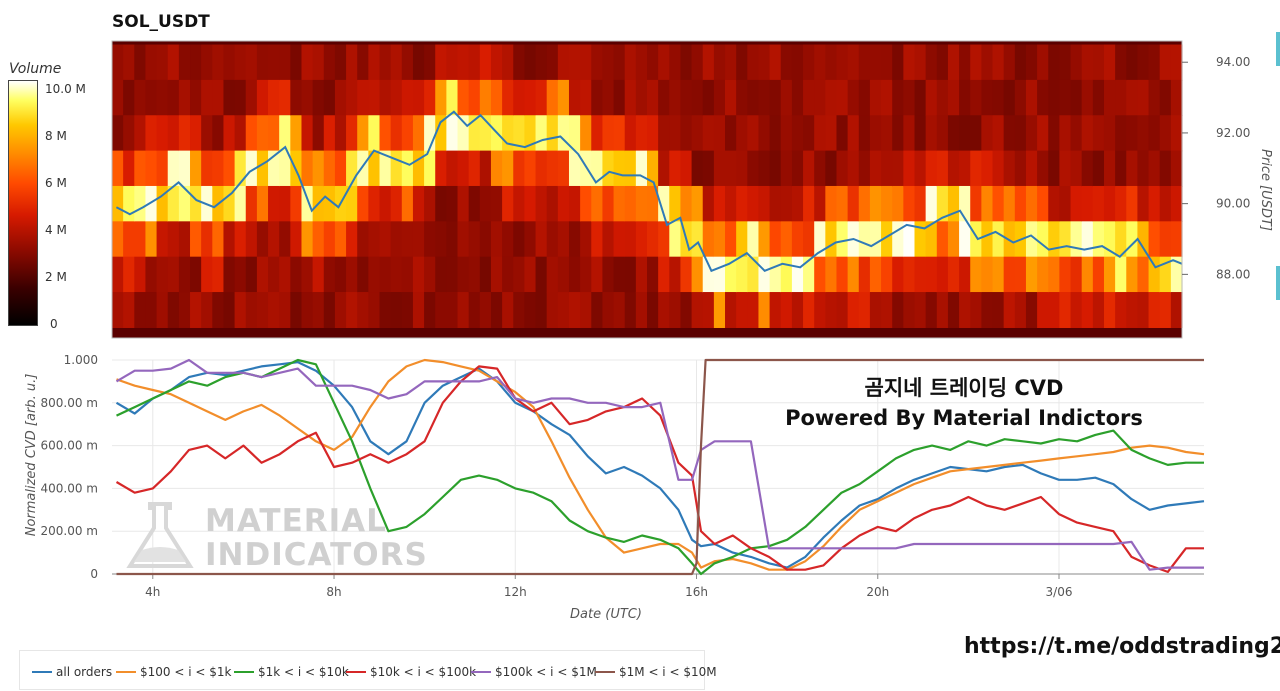  Describe the element at coordinates (81, 360) in the screenshot. I see `cvd-y-tick-label: 1.000` at that location.